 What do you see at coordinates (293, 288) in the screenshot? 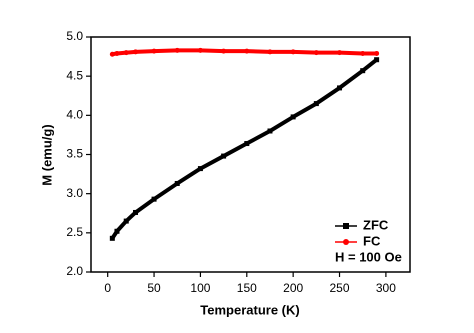
I see `x-tick-label: 200` at bounding box center [293, 288].